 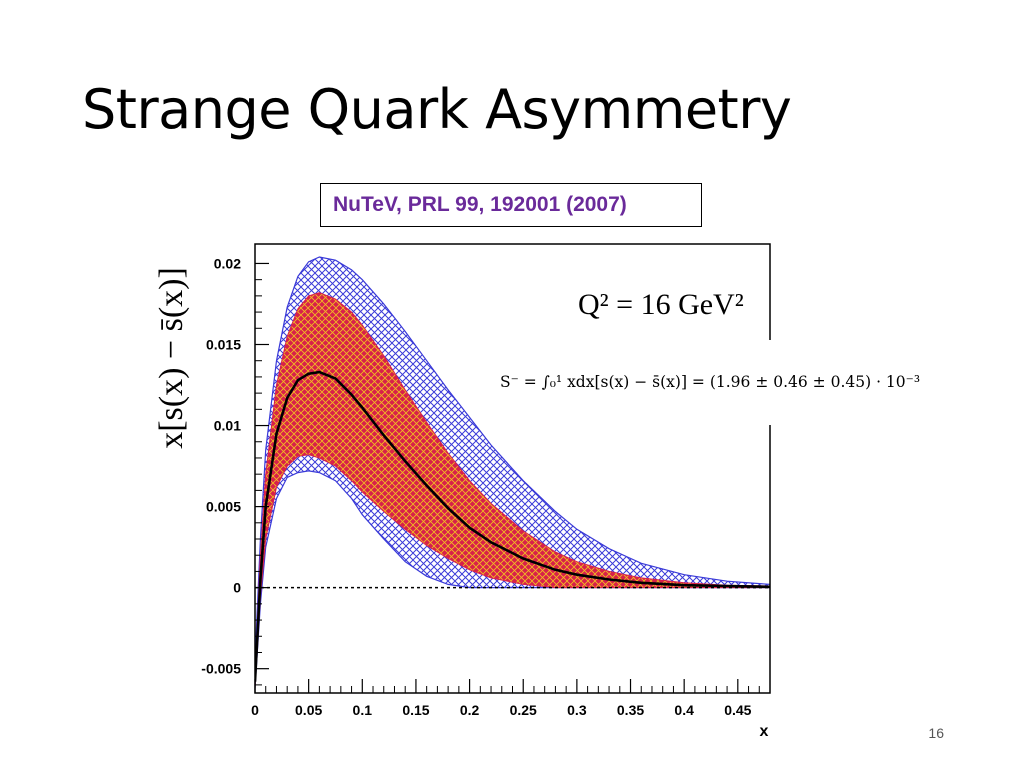 What do you see at coordinates (630, 710) in the screenshot?
I see `x-tick-label: 0.35` at bounding box center [630, 710].